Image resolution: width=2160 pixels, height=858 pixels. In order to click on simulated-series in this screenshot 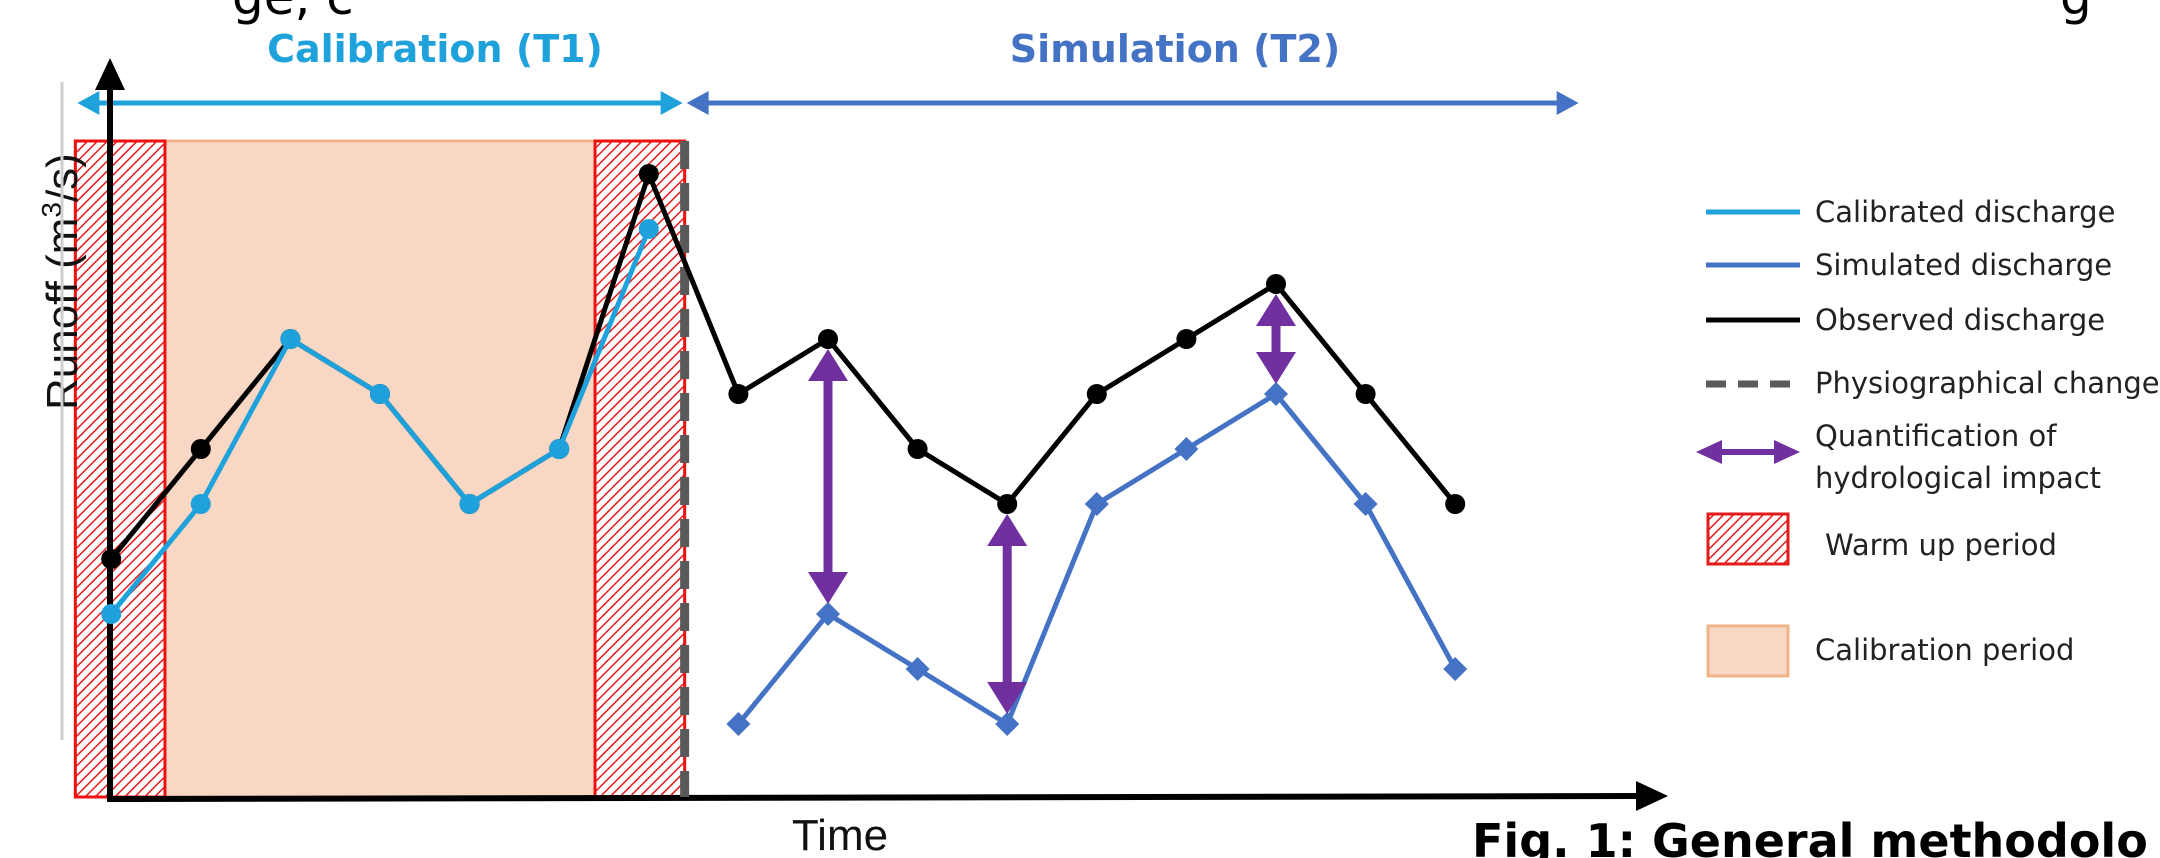, I will do `click(1097, 559)`.